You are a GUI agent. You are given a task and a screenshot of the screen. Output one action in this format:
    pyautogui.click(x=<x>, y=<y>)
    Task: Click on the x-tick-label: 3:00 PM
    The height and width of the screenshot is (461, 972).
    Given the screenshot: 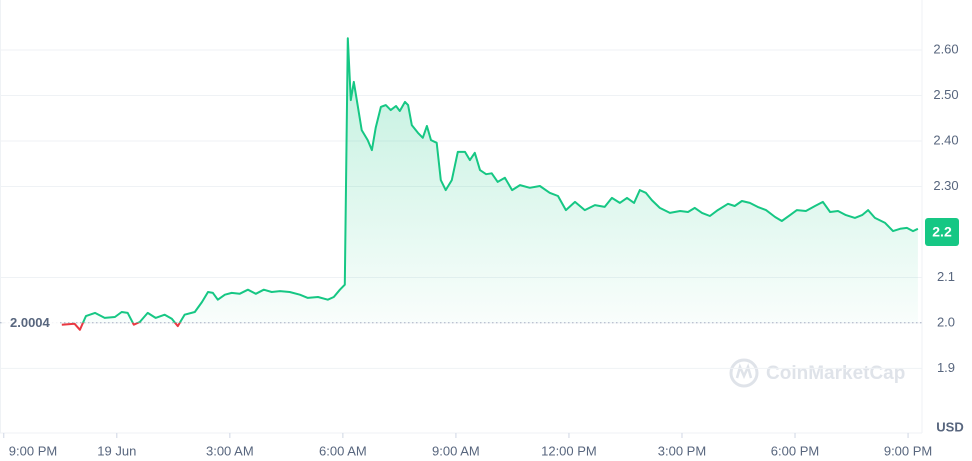 What is the action you would take?
    pyautogui.click(x=682, y=450)
    